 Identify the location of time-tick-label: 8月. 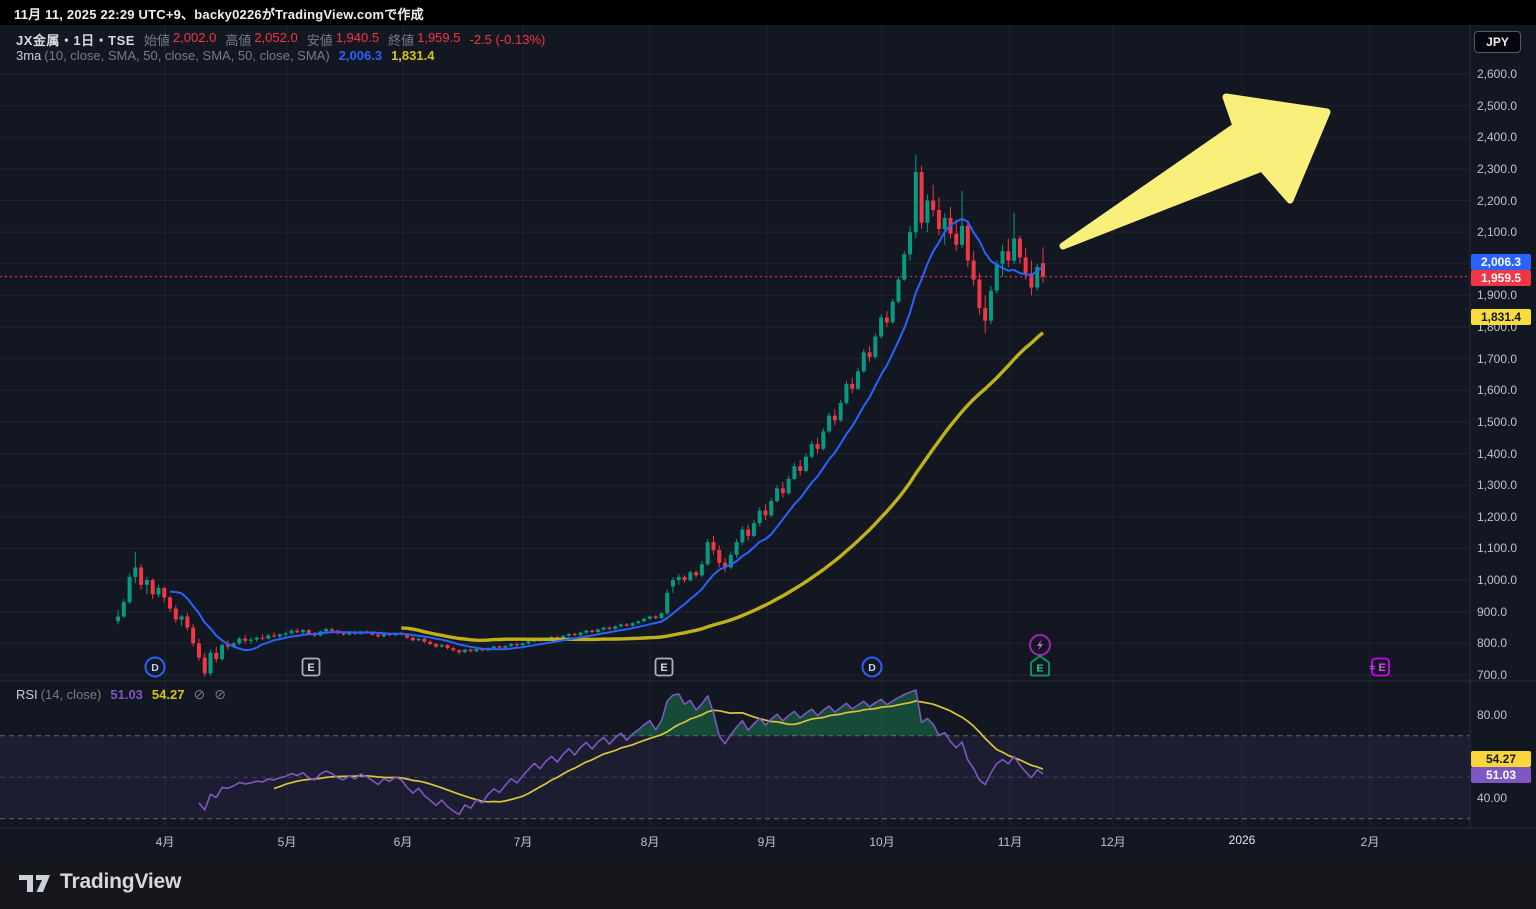
(650, 842).